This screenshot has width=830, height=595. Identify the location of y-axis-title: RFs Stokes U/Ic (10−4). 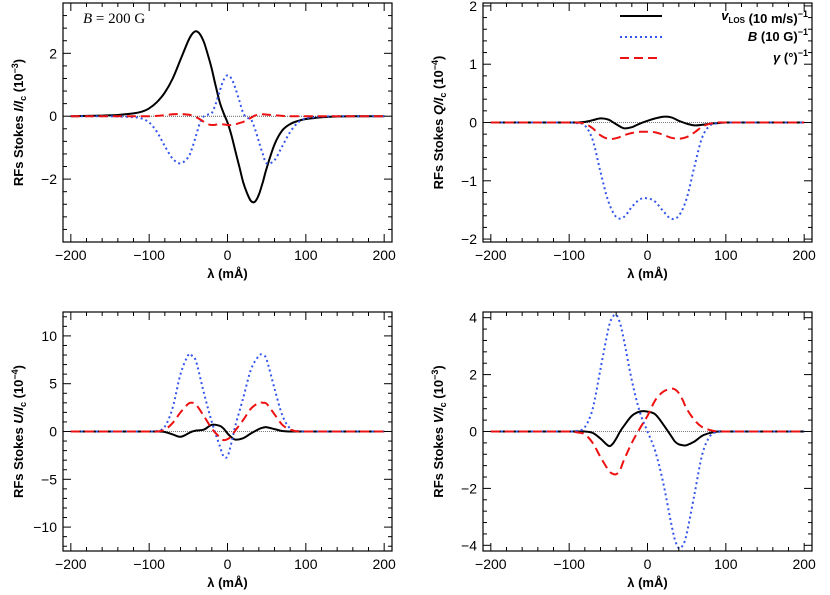
(19, 431).